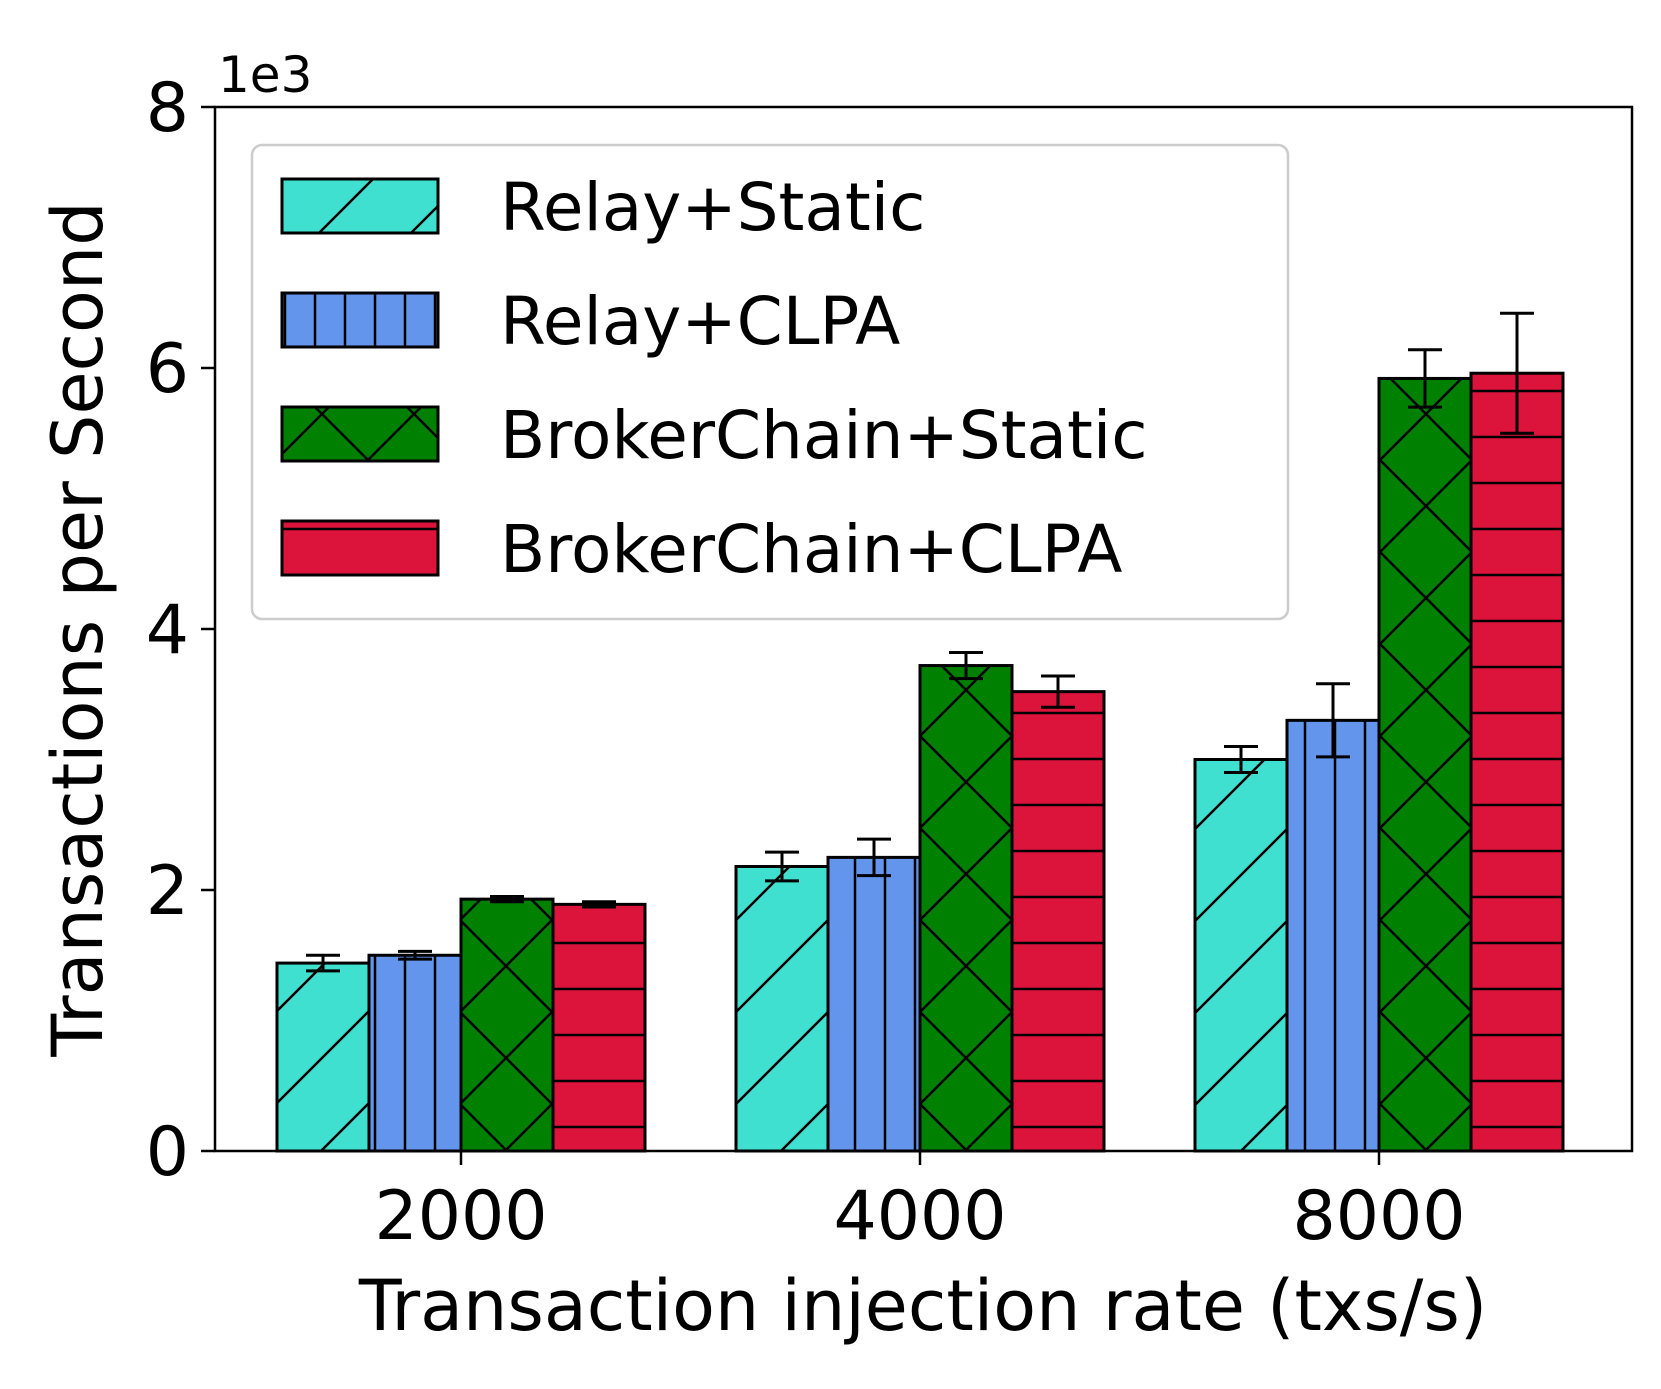 Image resolution: width=1661 pixels, height=1389 pixels. I want to click on bar-brokerchain-static-2000, so click(507, 1025).